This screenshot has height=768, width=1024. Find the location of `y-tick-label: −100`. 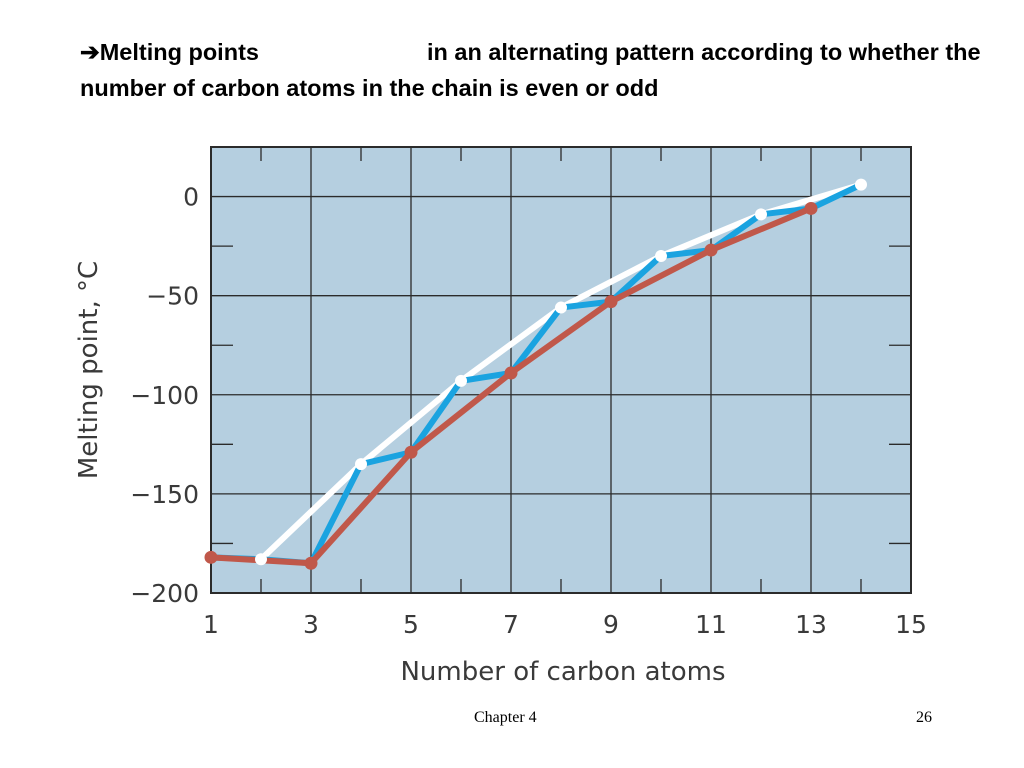

y-tick-label: −100 is located at coordinates (164, 395).